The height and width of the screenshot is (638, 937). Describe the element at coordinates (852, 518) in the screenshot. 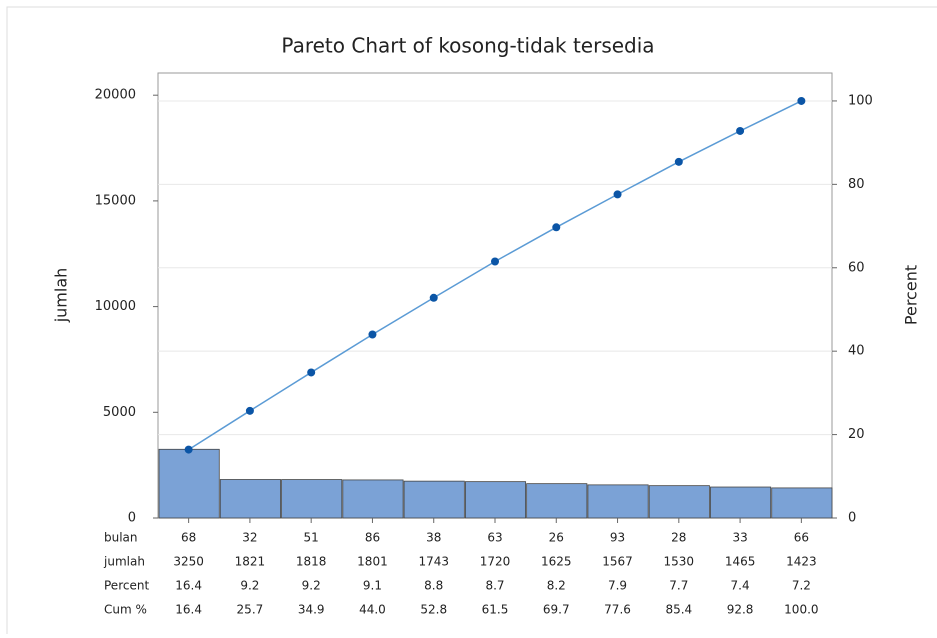

I see `y2-tick-label: 0` at that location.